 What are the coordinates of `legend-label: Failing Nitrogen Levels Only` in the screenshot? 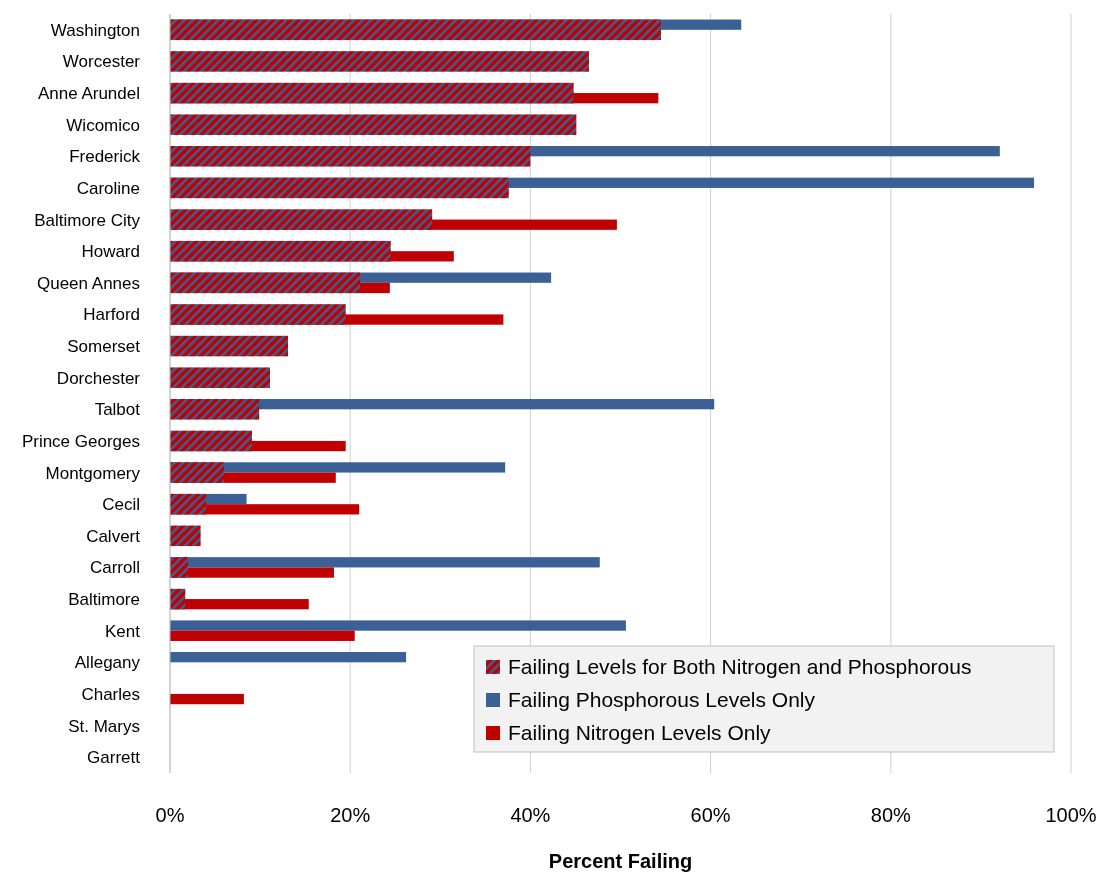 It's located at (640, 733).